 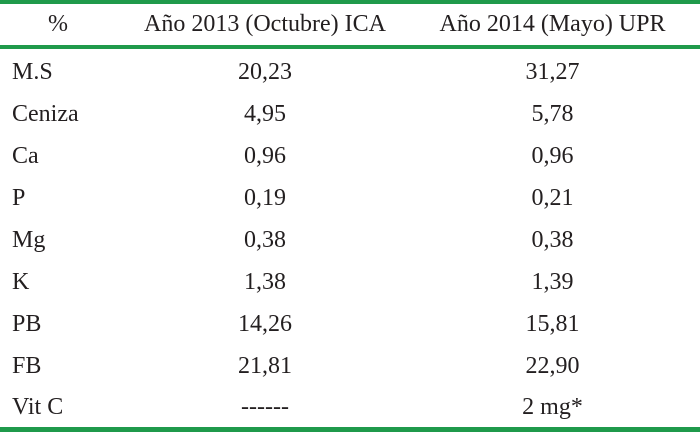 I want to click on row-label: P, so click(x=19, y=198).